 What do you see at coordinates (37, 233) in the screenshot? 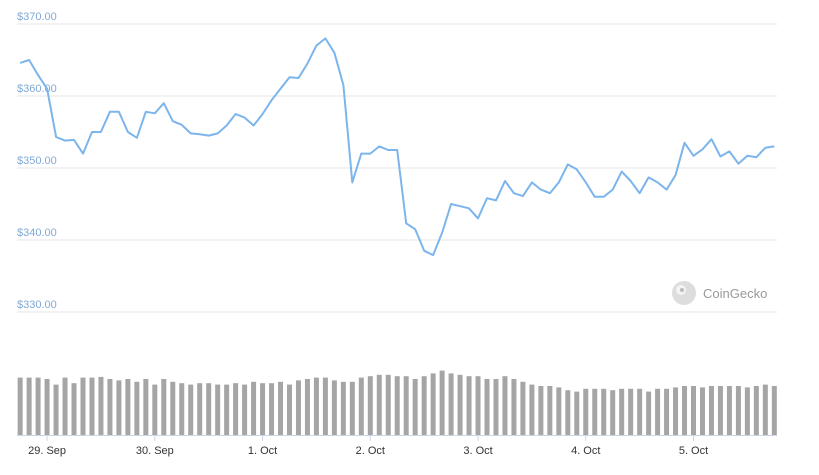
I see `y-tick-label: $340.00` at bounding box center [37, 233].